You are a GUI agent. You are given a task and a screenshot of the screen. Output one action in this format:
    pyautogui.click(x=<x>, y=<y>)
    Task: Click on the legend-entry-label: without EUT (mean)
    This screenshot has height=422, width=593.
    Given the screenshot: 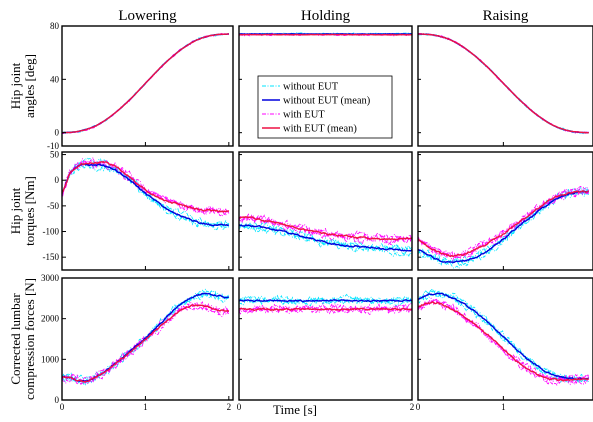 What is the action you would take?
    pyautogui.click(x=327, y=101)
    